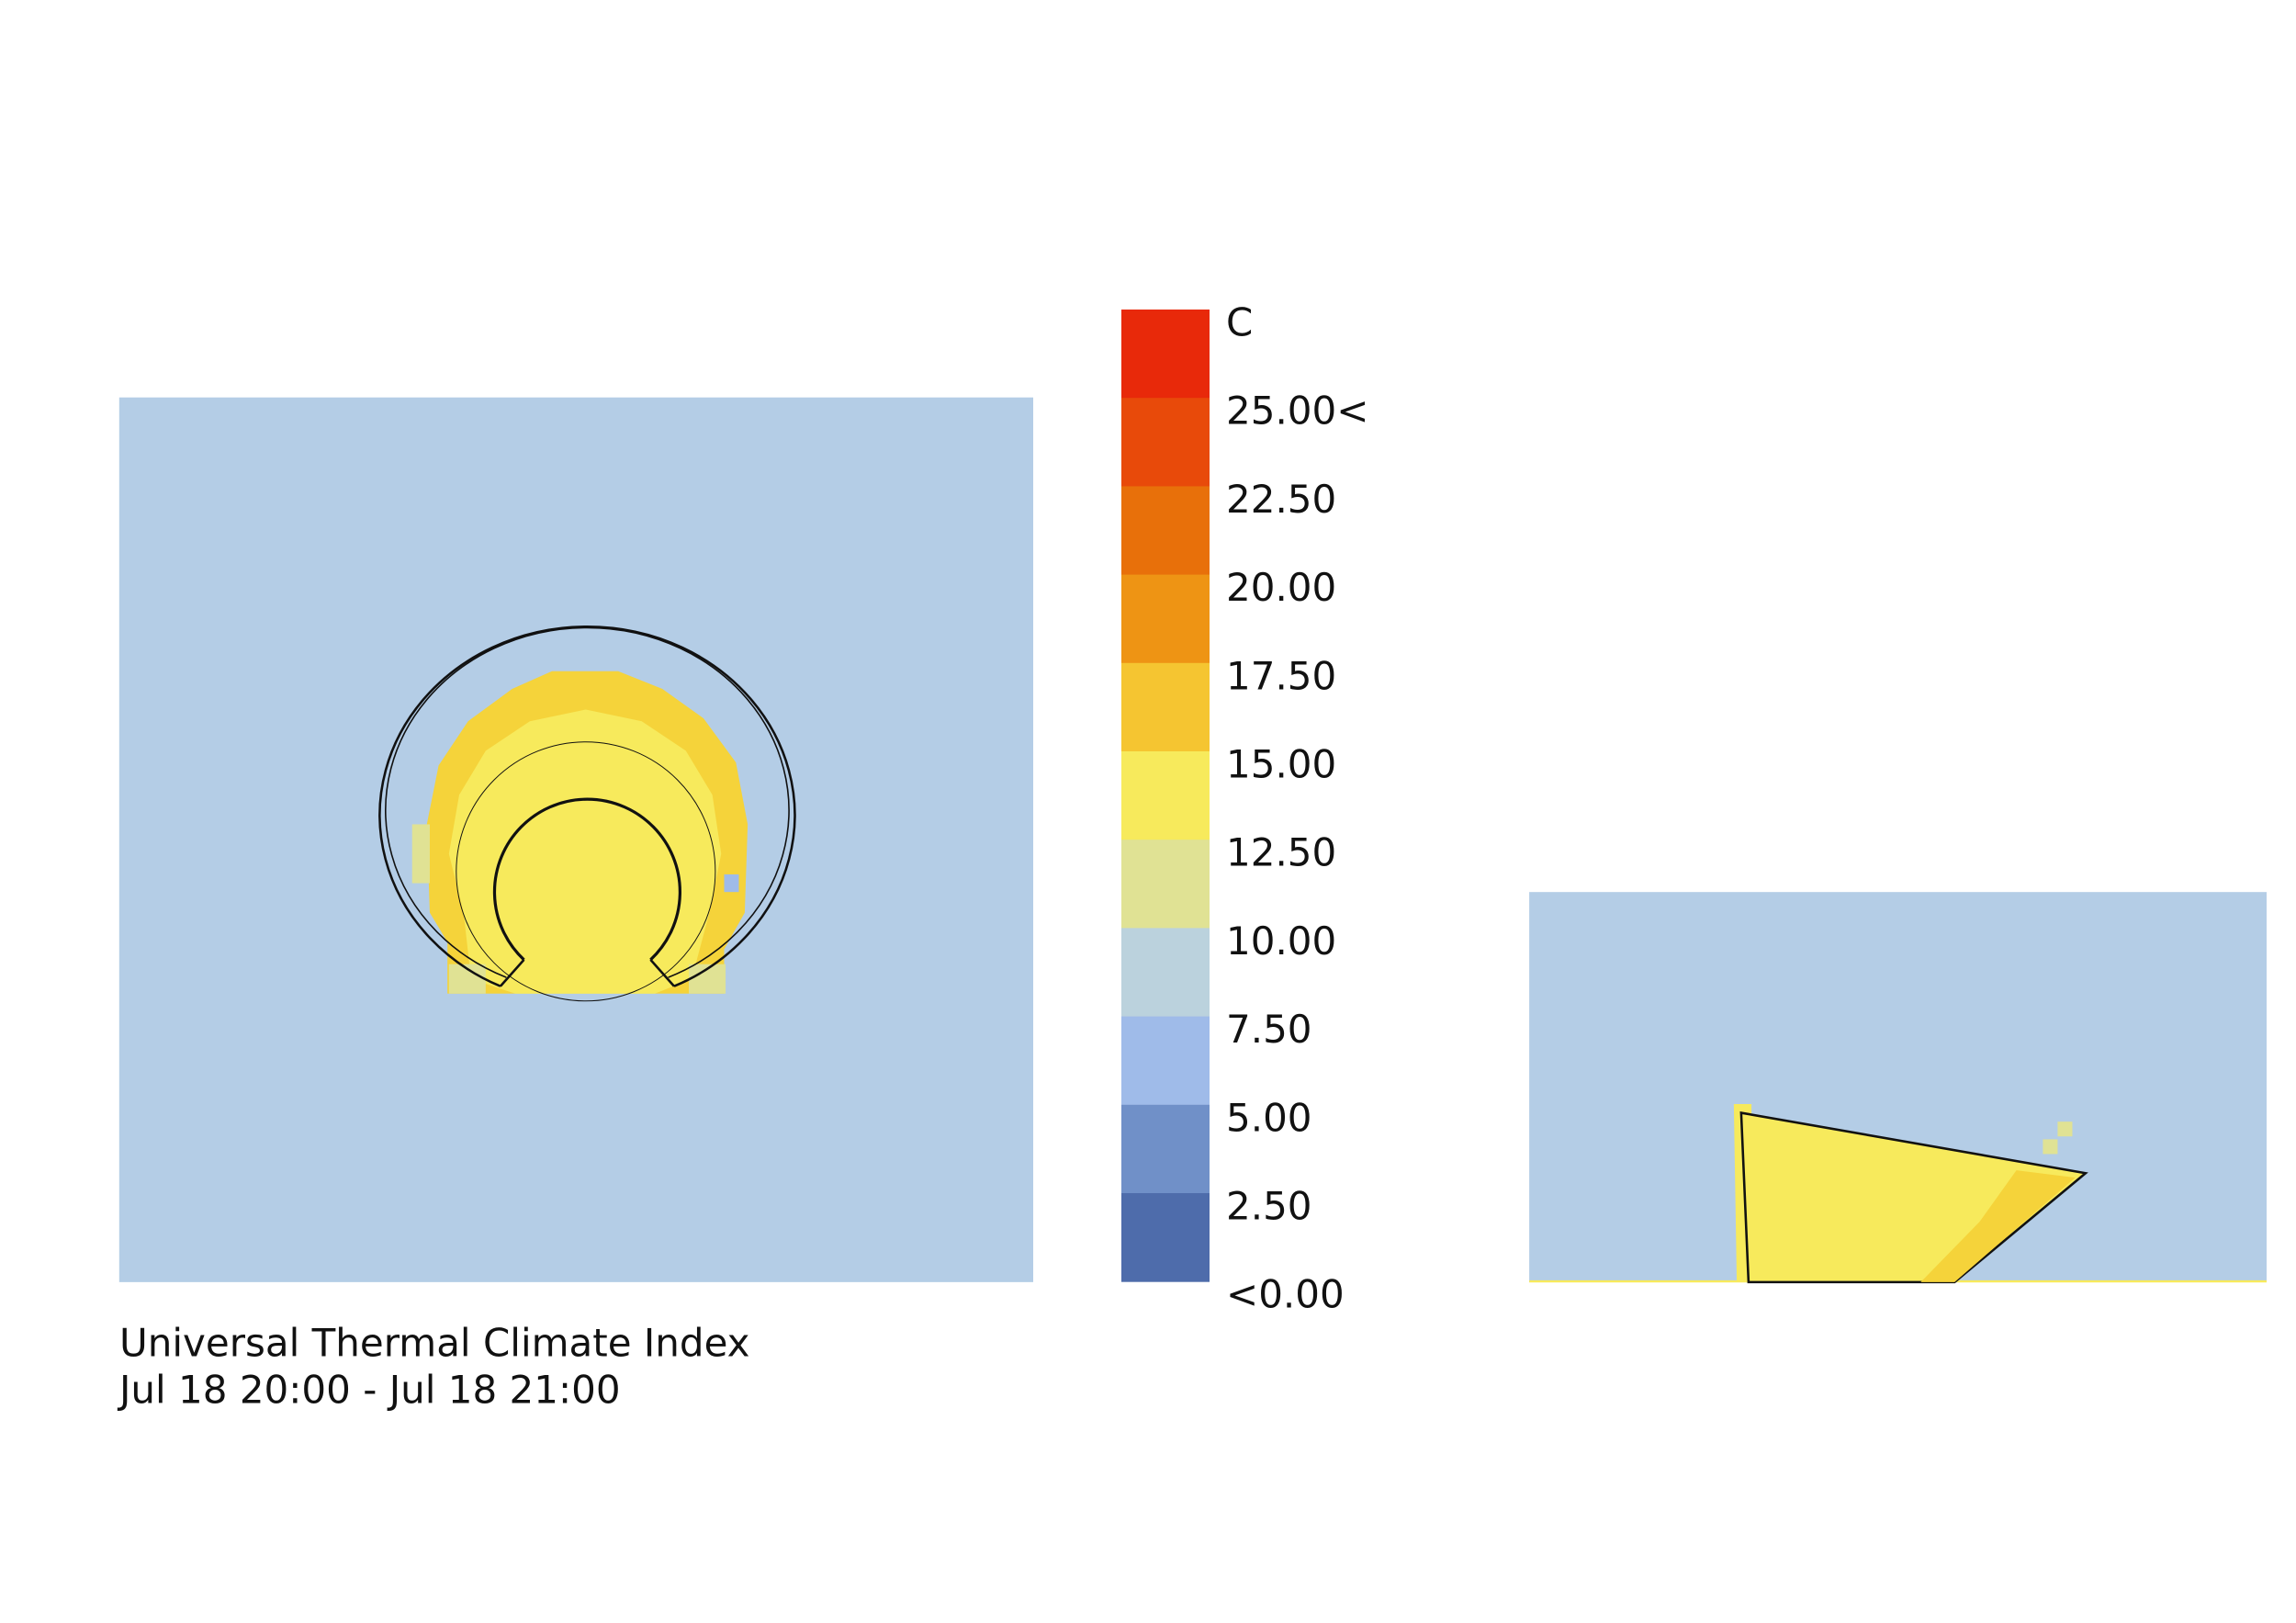 This screenshot has width=2296, height=1623. What do you see at coordinates (434, 1343) in the screenshot?
I see `caption-title: Universal Thermal Climate Index` at bounding box center [434, 1343].